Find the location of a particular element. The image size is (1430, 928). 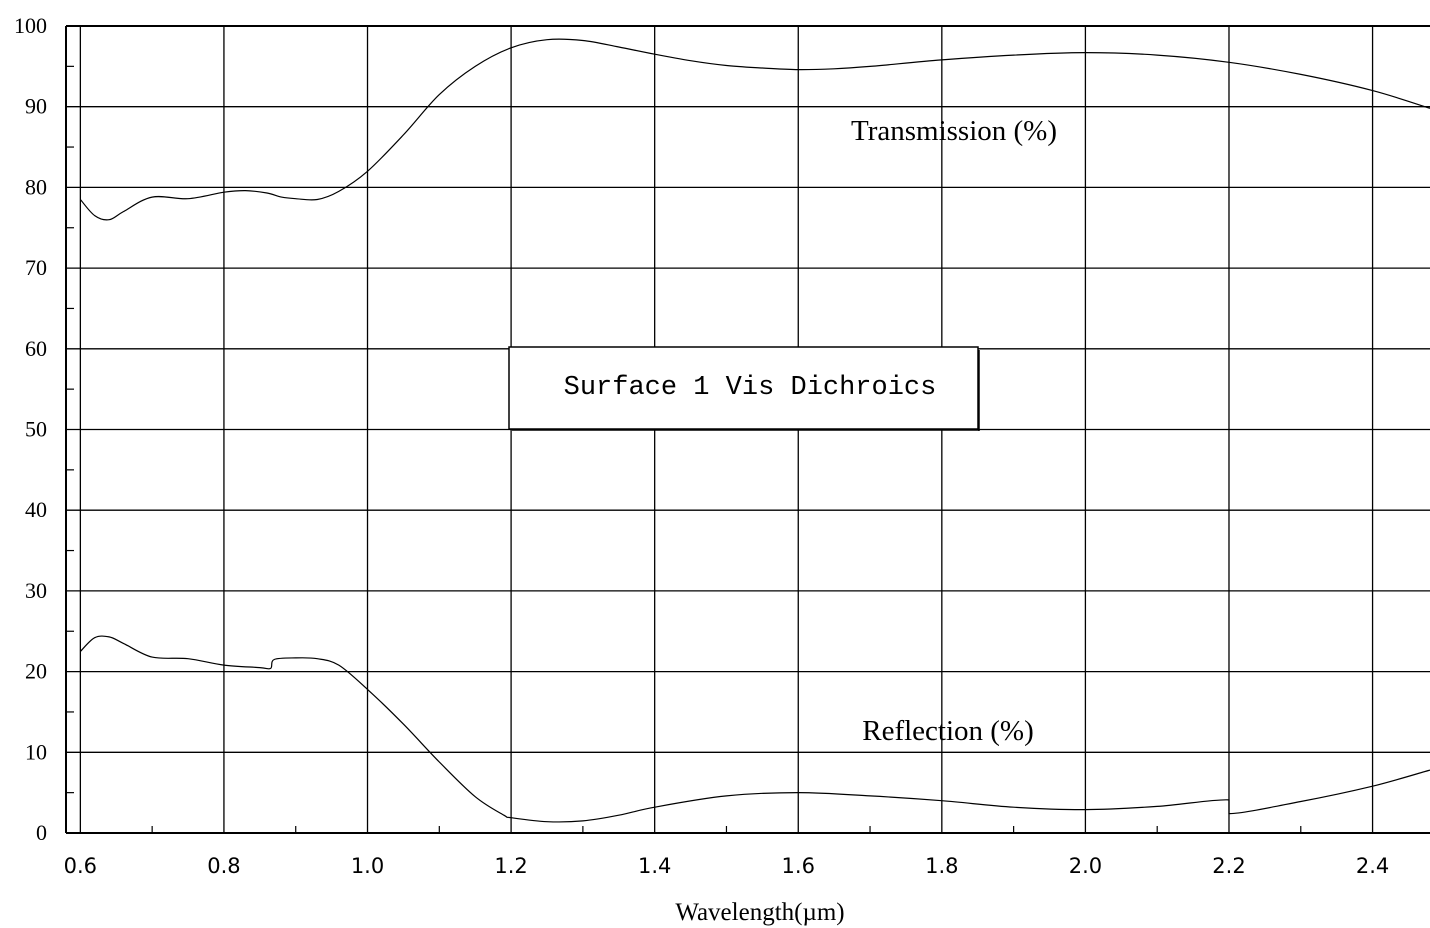

chart-title: Surface 1 Vis Dichroics is located at coordinates (750, 388).